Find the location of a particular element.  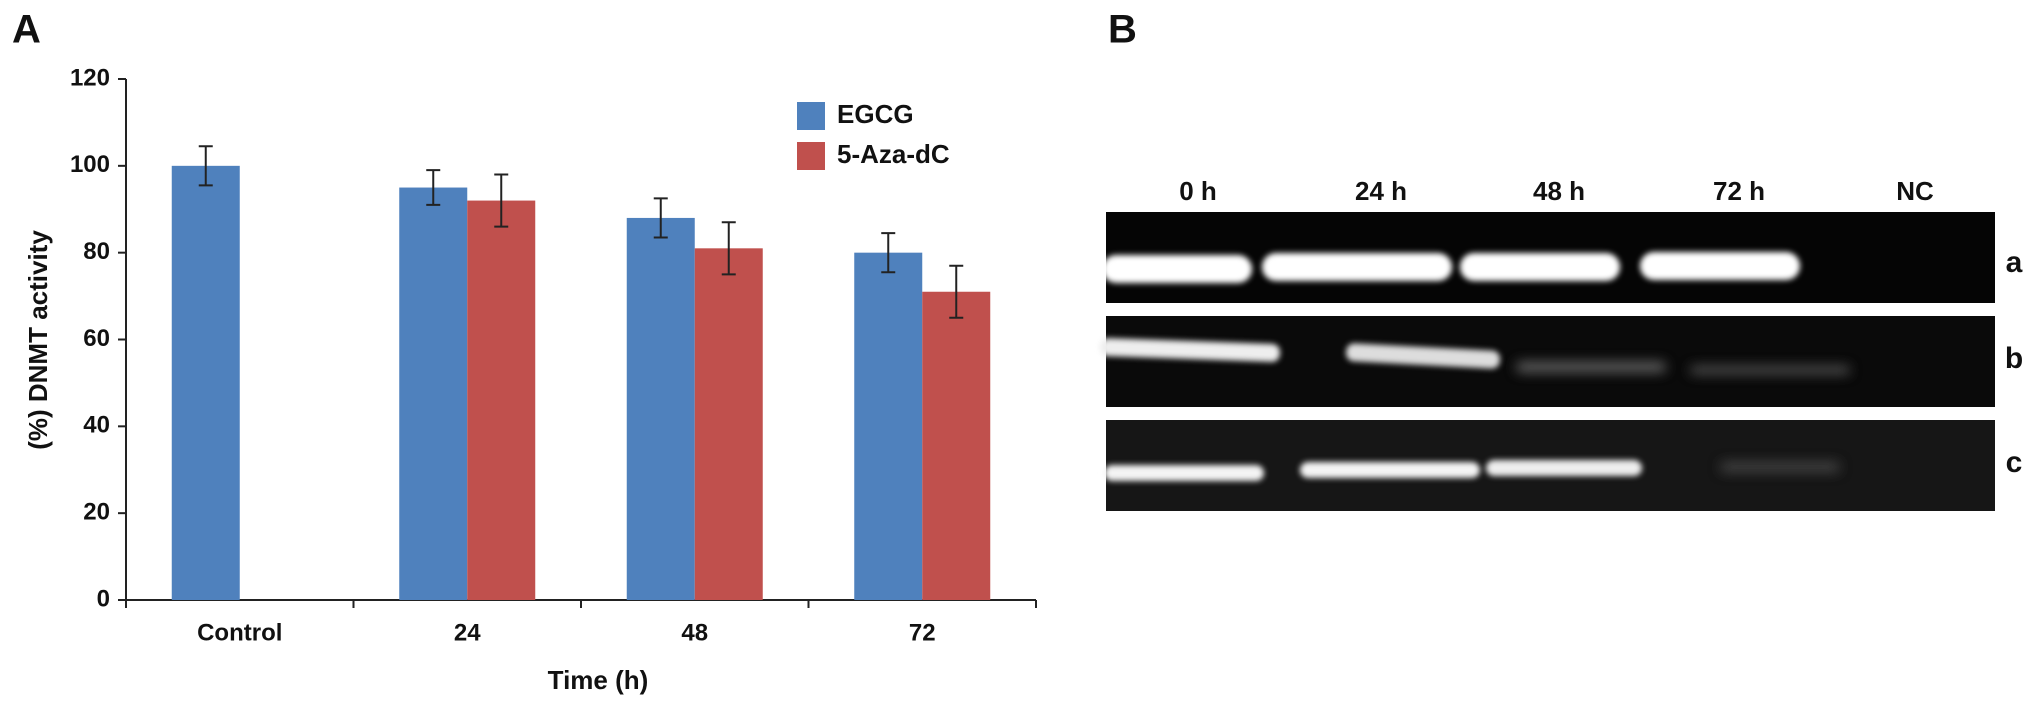

y-axis-title: (%) DNMT activity is located at coordinates (38, 340).